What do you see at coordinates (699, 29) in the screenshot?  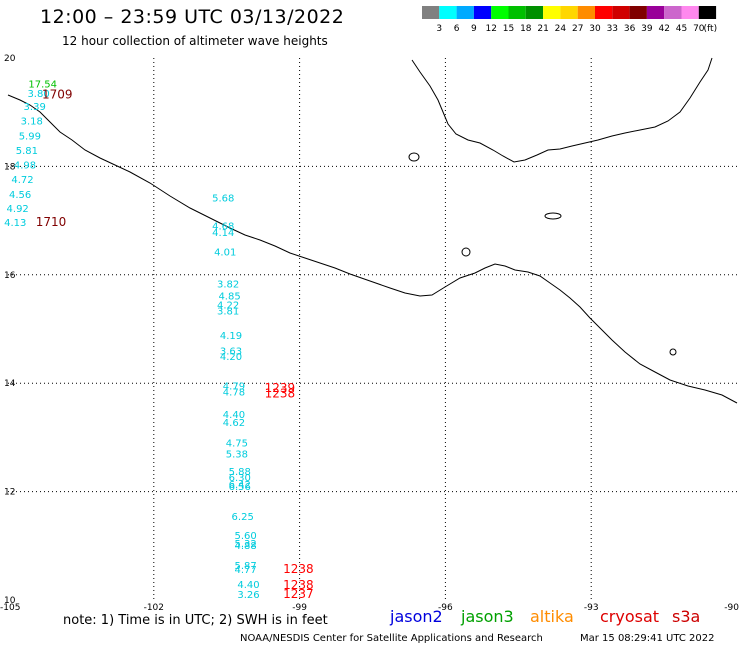 I see `legend-tick-label: 70` at bounding box center [699, 29].